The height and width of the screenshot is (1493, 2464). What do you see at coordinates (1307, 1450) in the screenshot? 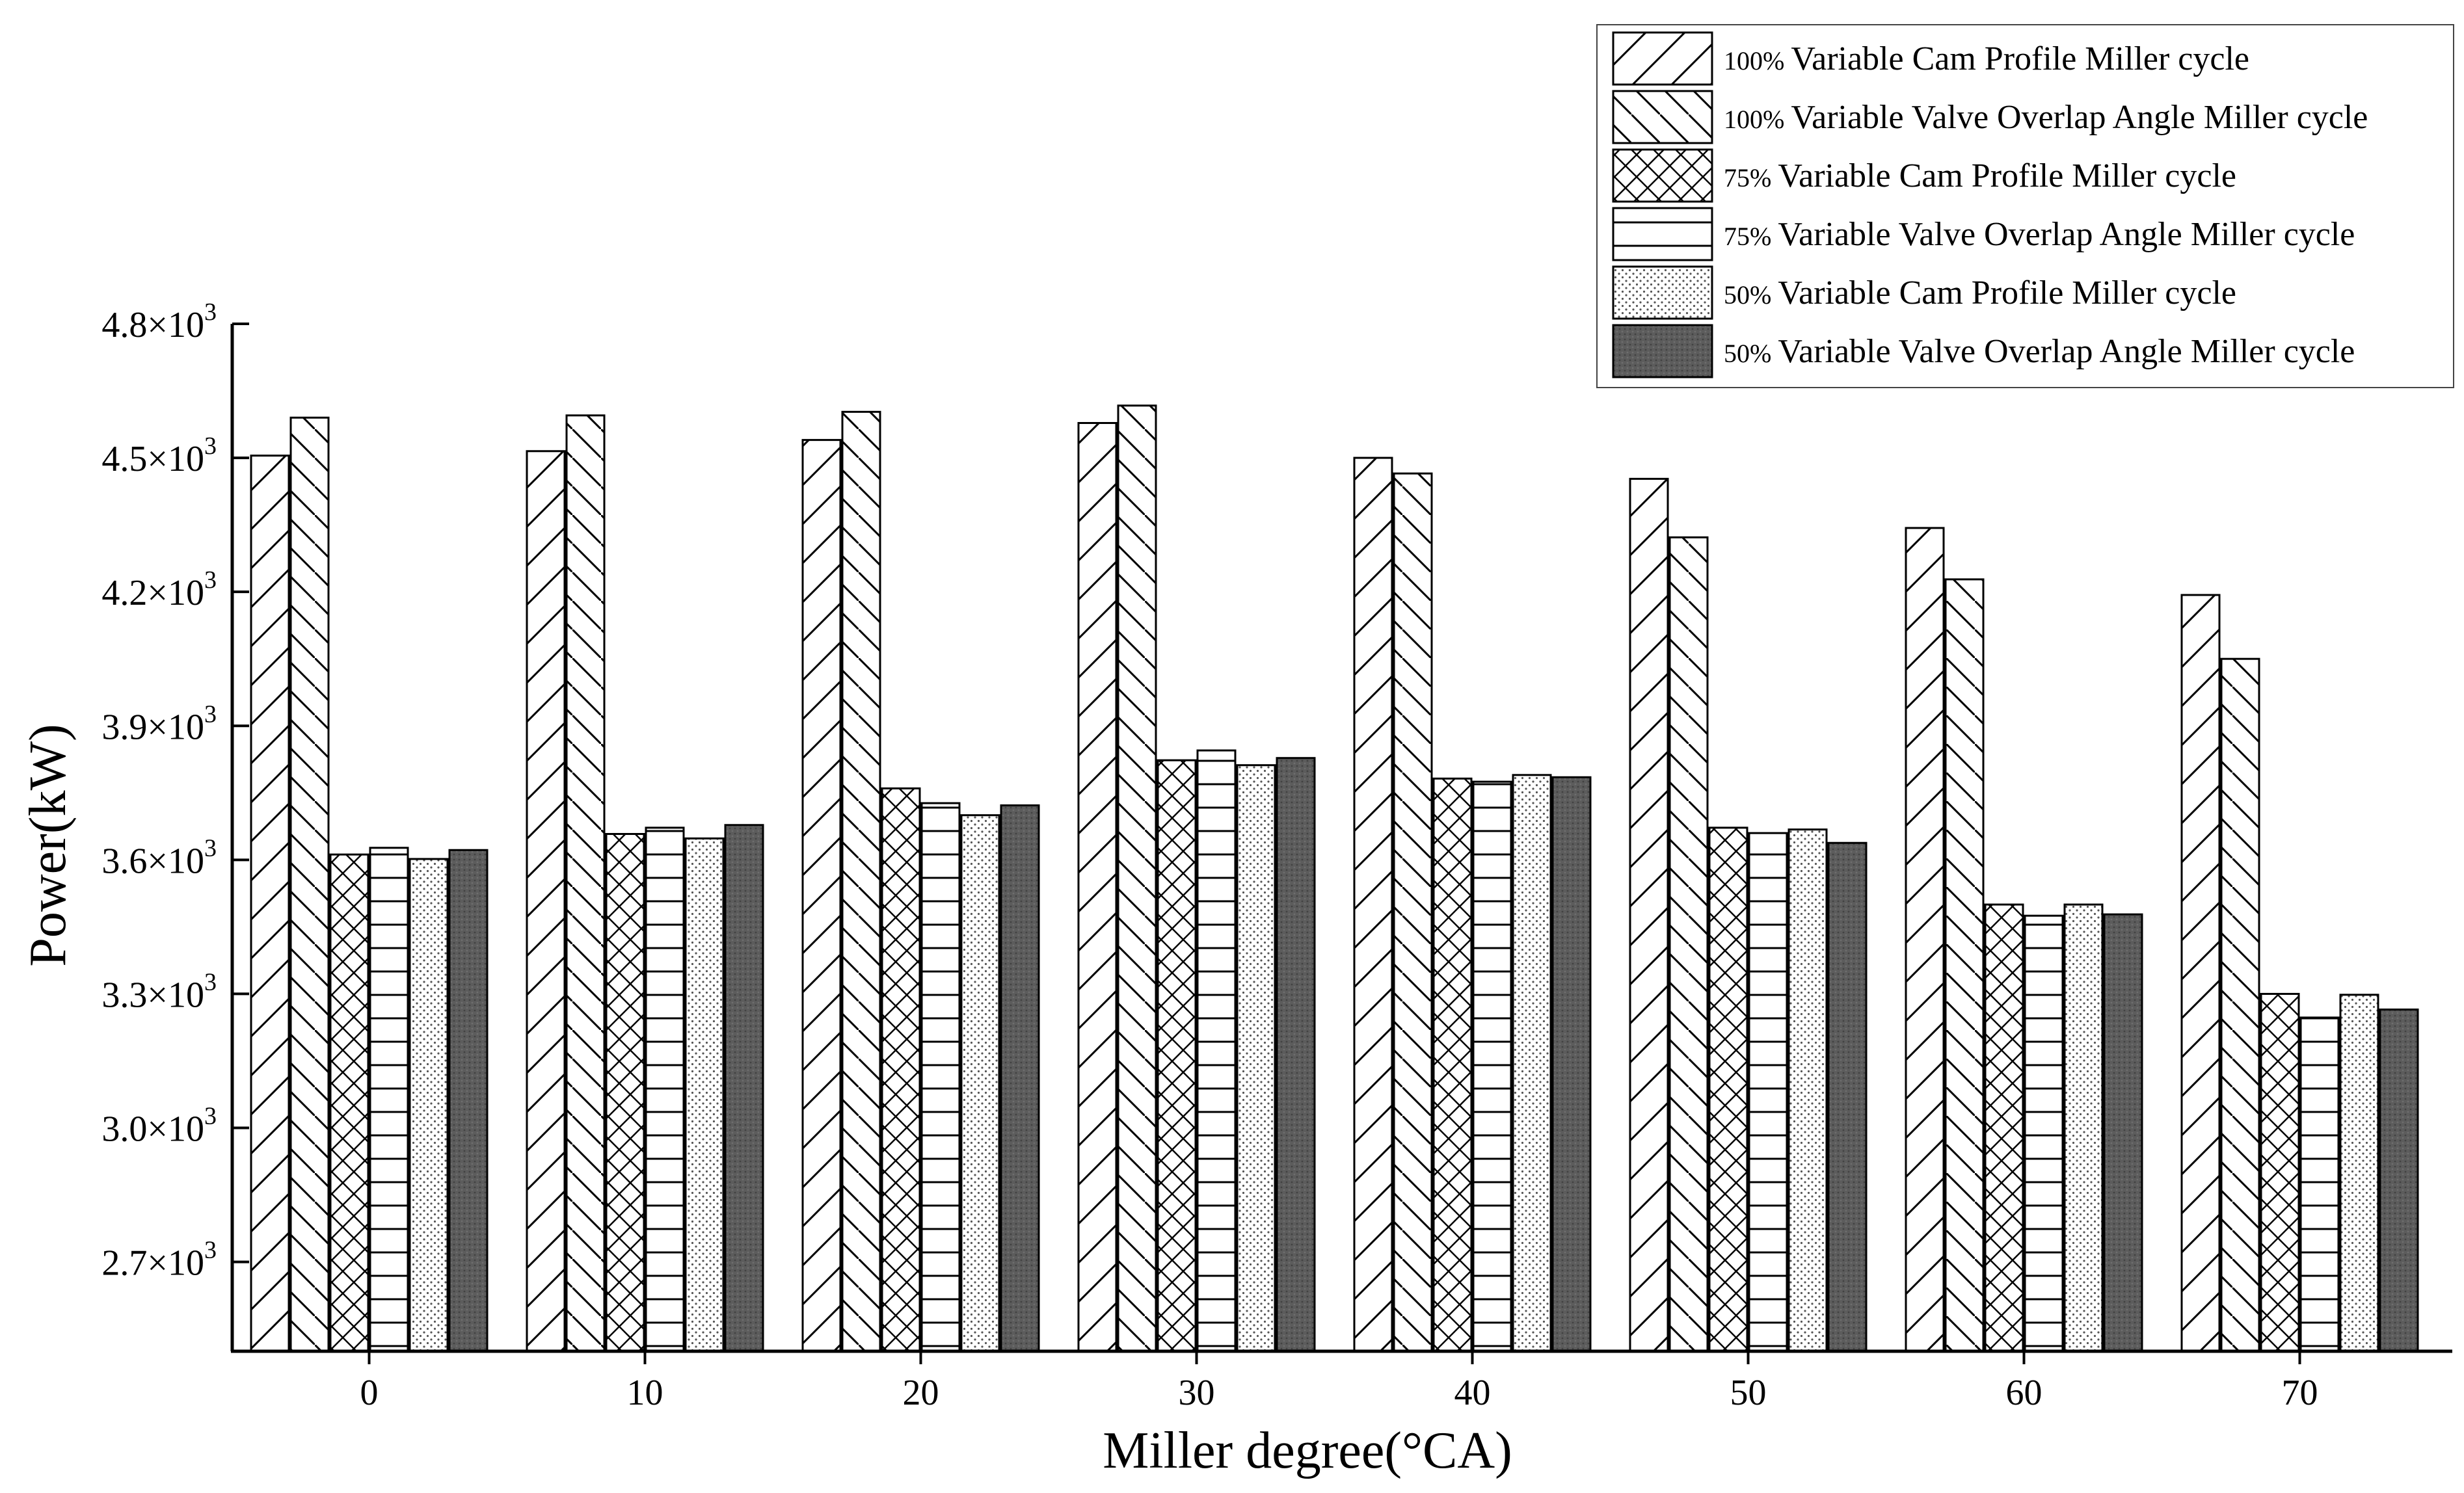
I see `x-axis-title: Miller degree(°CA)` at bounding box center [1307, 1450].